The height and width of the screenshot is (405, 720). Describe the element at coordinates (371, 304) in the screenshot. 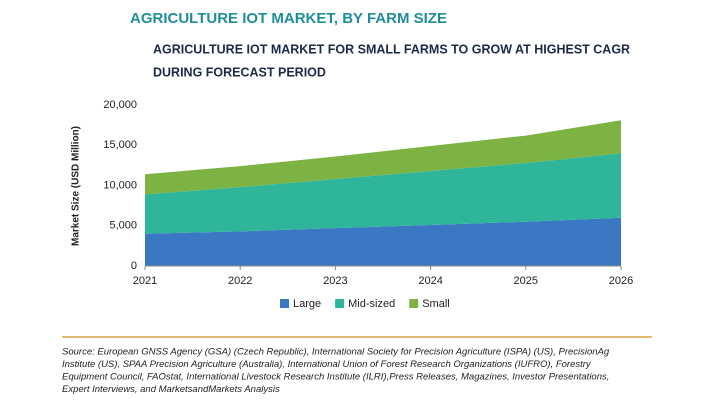

I see `legend-label: Mid-sized` at that location.